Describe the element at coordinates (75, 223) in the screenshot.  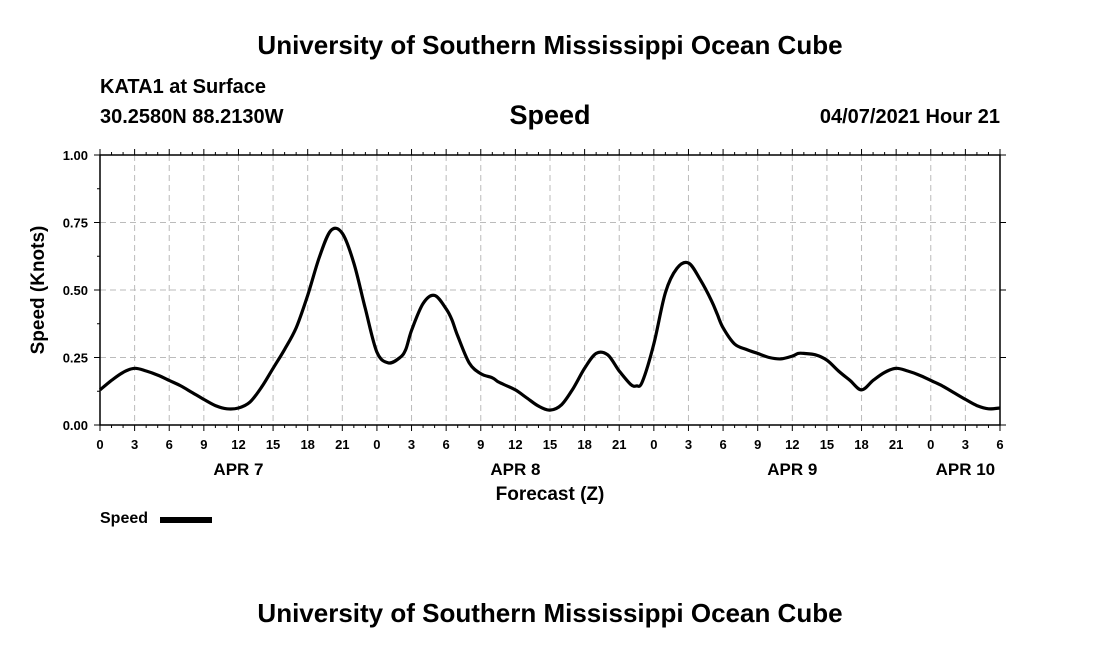
I see `y-tick-label: 0.75` at that location.